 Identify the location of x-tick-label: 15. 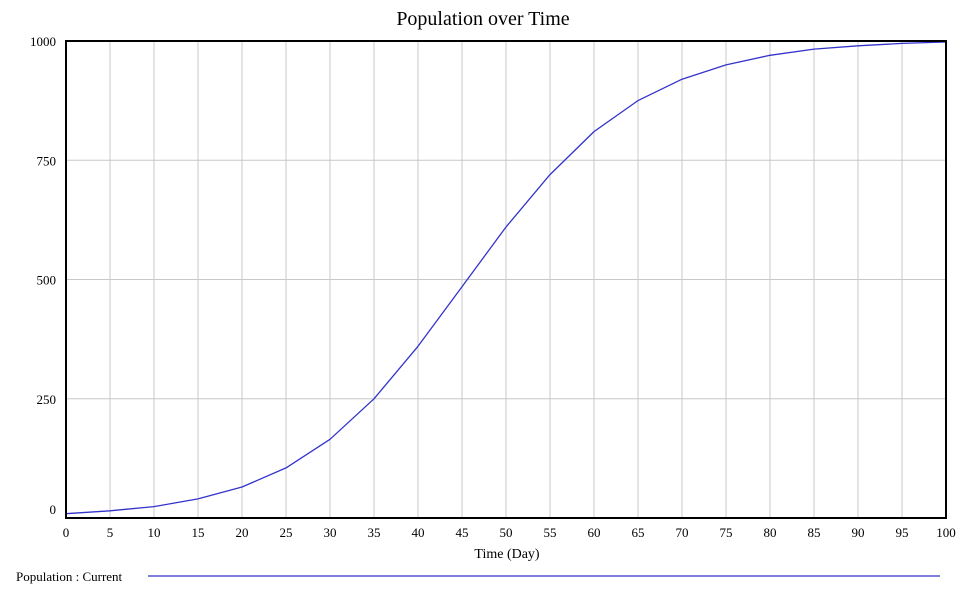
(198, 532).